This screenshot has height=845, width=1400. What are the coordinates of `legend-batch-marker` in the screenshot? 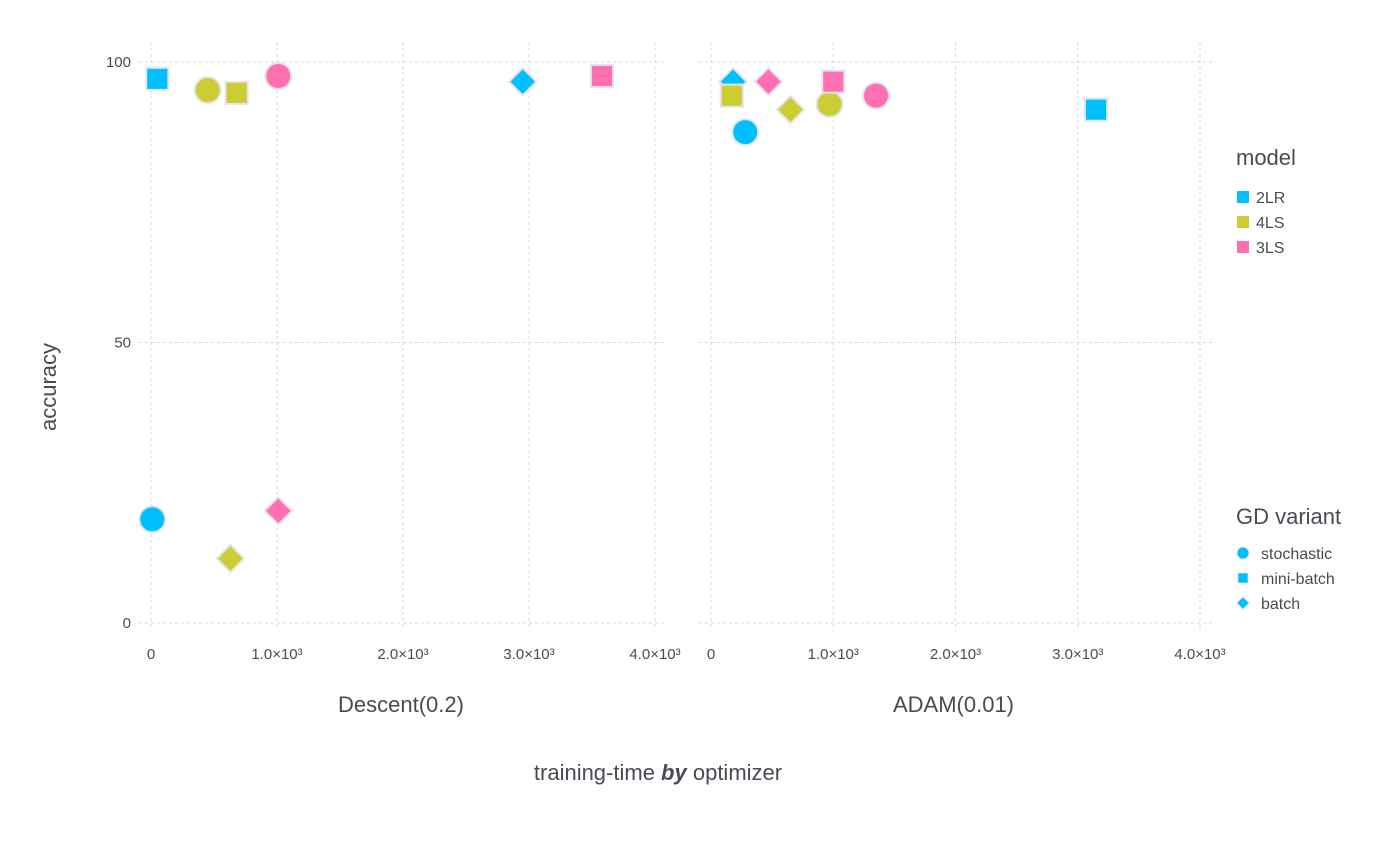 It's located at (1243, 603).